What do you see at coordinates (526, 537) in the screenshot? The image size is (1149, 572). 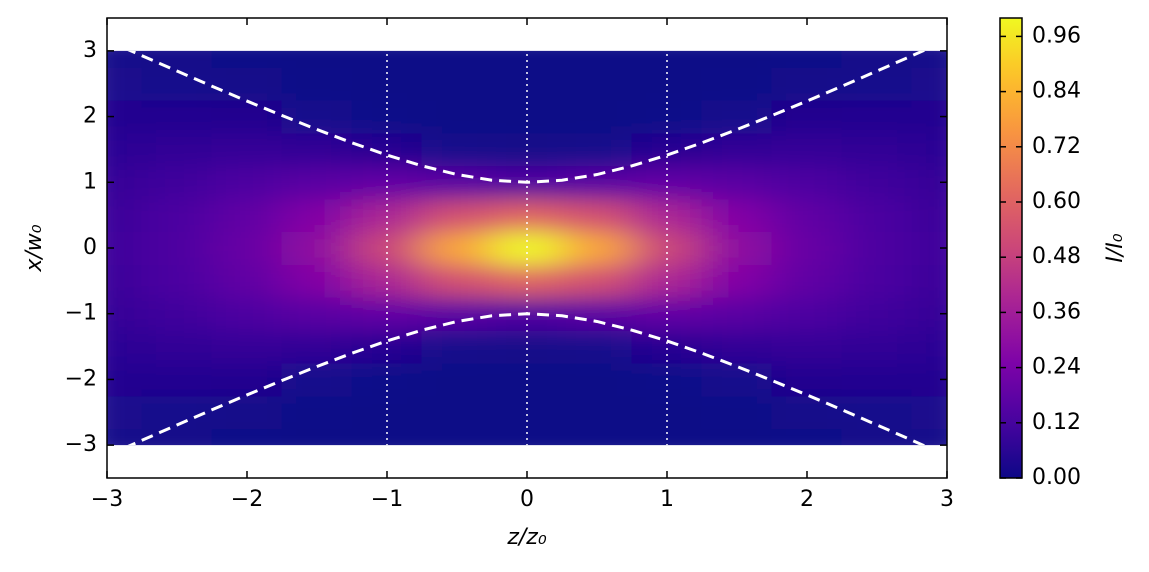 I see `x-axis-label: z/z₀` at bounding box center [526, 537].